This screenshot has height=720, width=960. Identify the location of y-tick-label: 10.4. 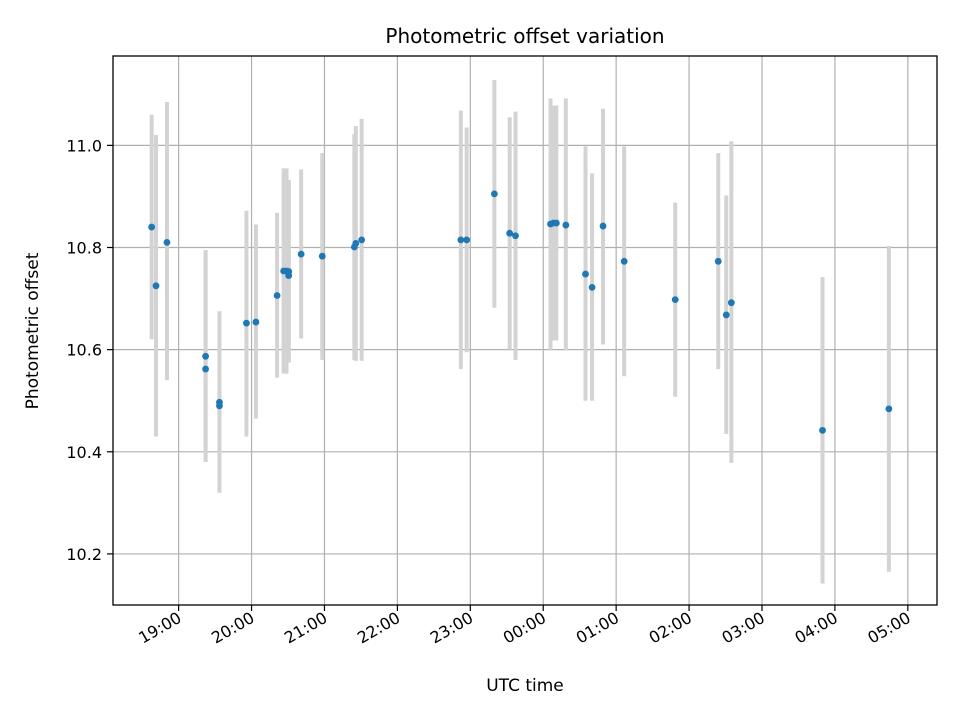
(84, 452).